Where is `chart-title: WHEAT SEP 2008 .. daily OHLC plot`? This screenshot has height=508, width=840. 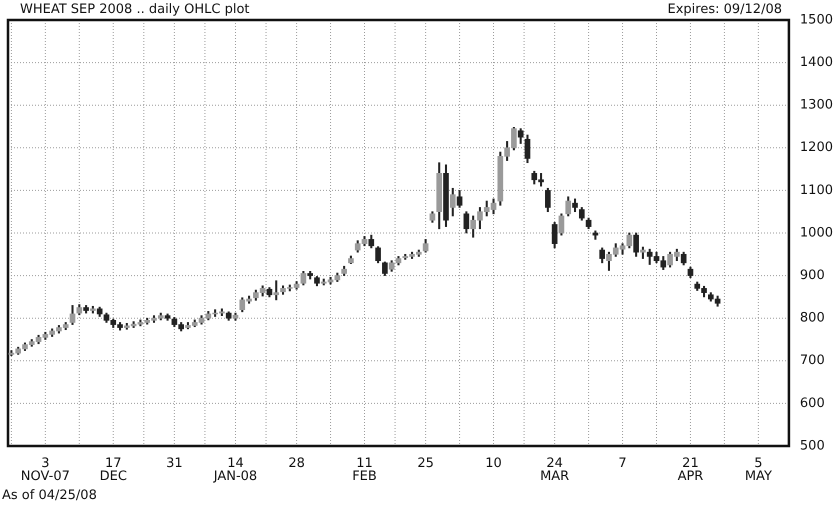 chart-title: WHEAT SEP 2008 .. daily OHLC plot is located at coordinates (135, 9).